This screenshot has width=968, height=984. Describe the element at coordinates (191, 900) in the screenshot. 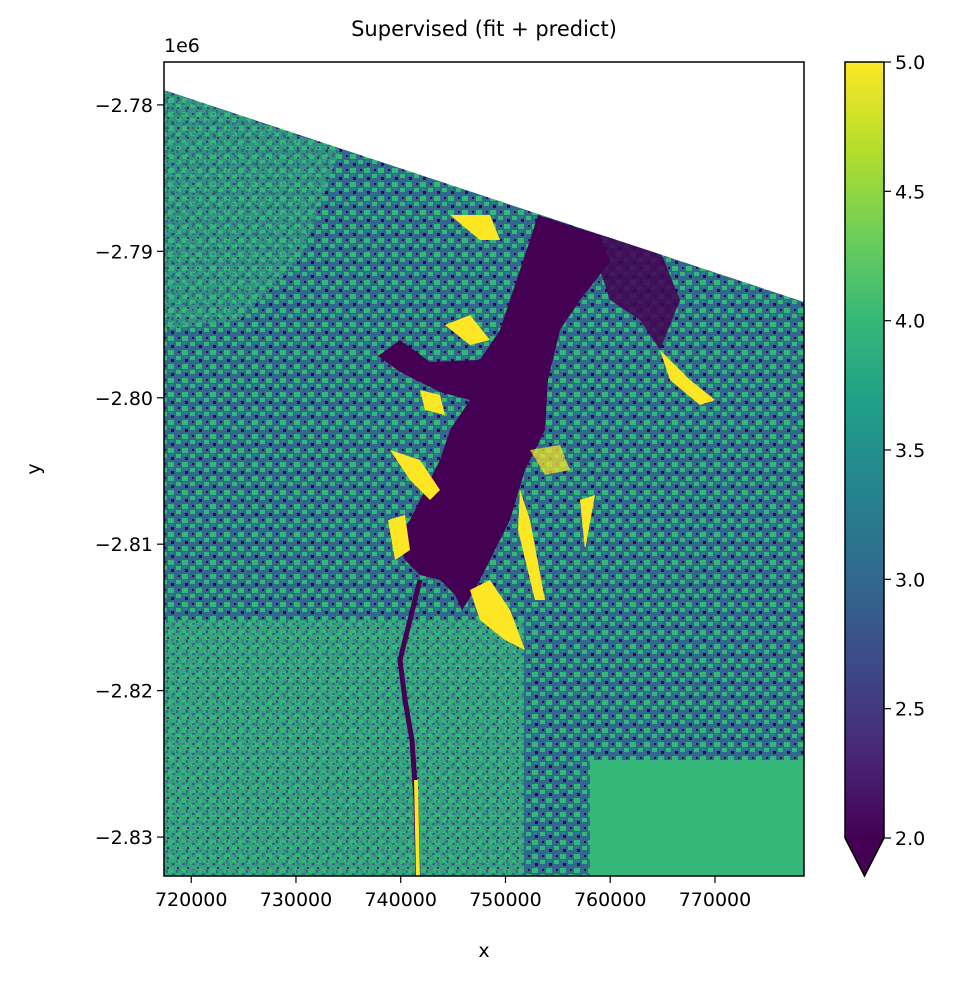

I see `x-tick-label: 720000` at that location.